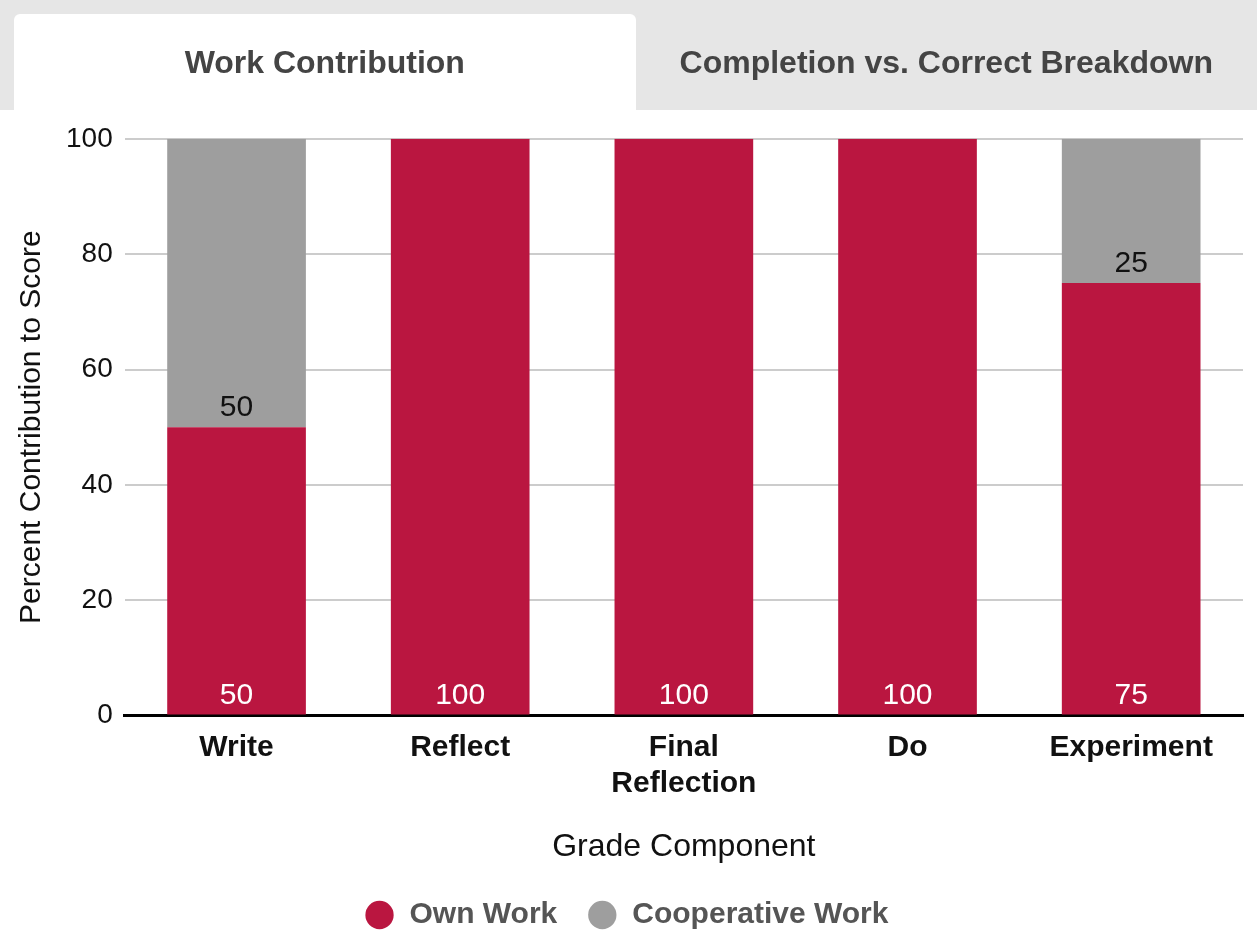 This screenshot has width=1257, height=946. Describe the element at coordinates (97, 368) in the screenshot. I see `y-tick-label: 60` at that location.